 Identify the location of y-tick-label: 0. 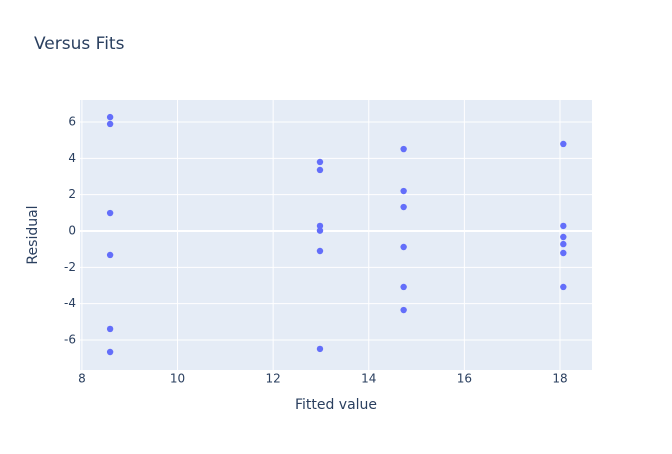
(72, 231).